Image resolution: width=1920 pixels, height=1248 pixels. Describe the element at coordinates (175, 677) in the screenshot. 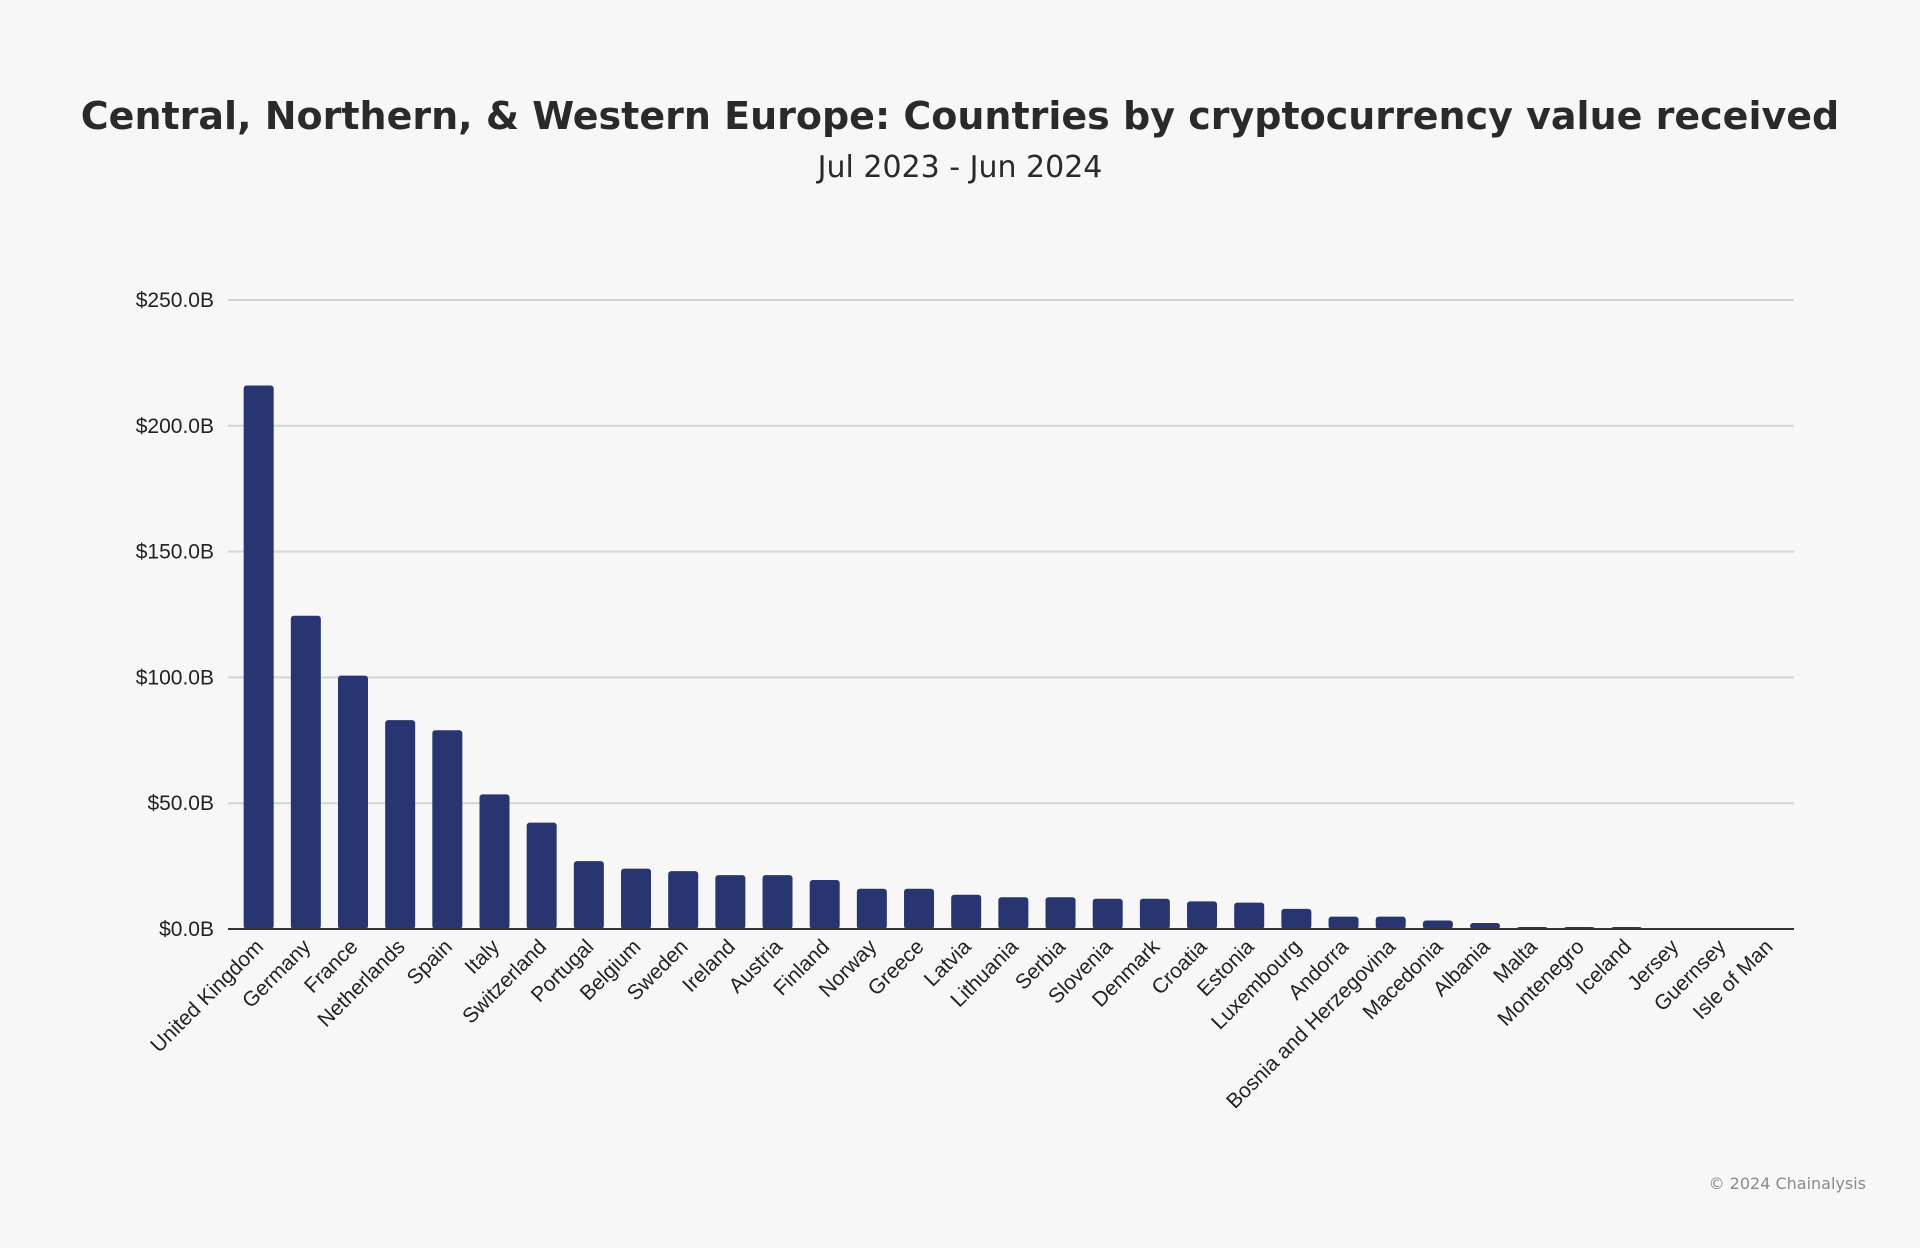

I see `y-tick-label: $100.0B` at that location.